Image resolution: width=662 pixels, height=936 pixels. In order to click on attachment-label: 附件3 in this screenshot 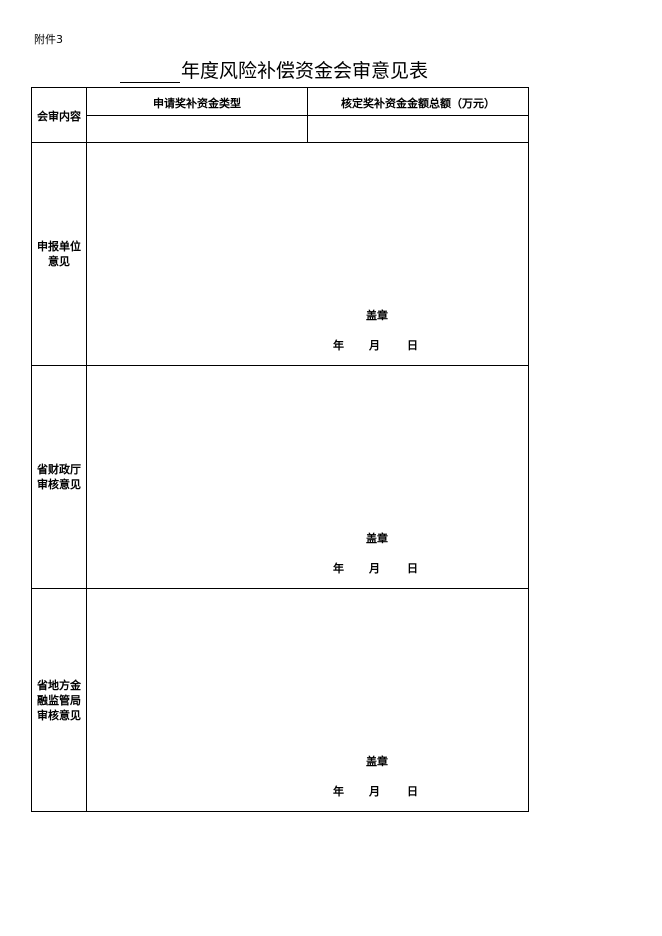, I will do `click(48, 39)`.